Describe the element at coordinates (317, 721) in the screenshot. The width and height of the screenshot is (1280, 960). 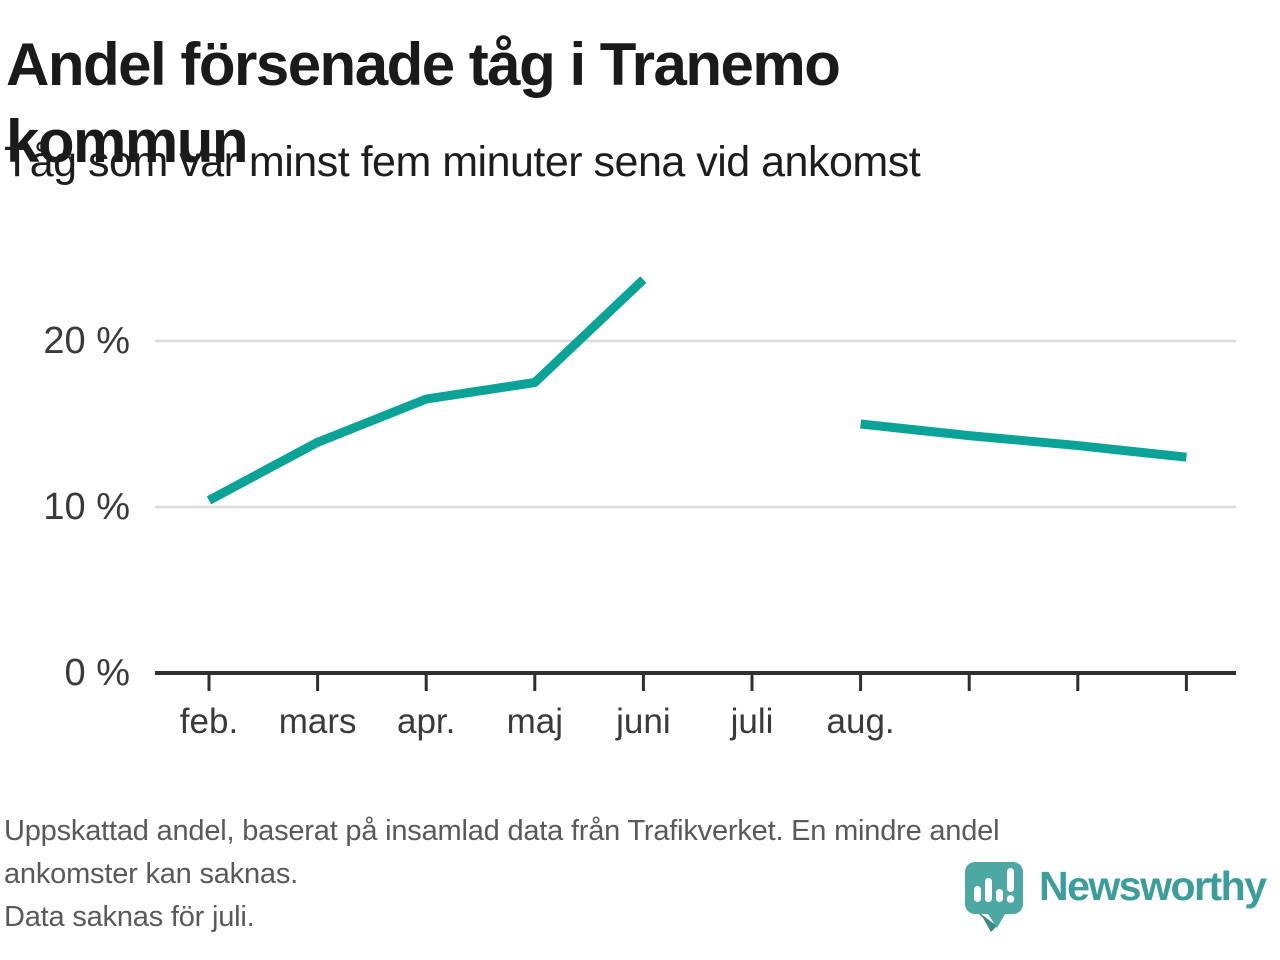
I see `x-tick-label: mars` at that location.